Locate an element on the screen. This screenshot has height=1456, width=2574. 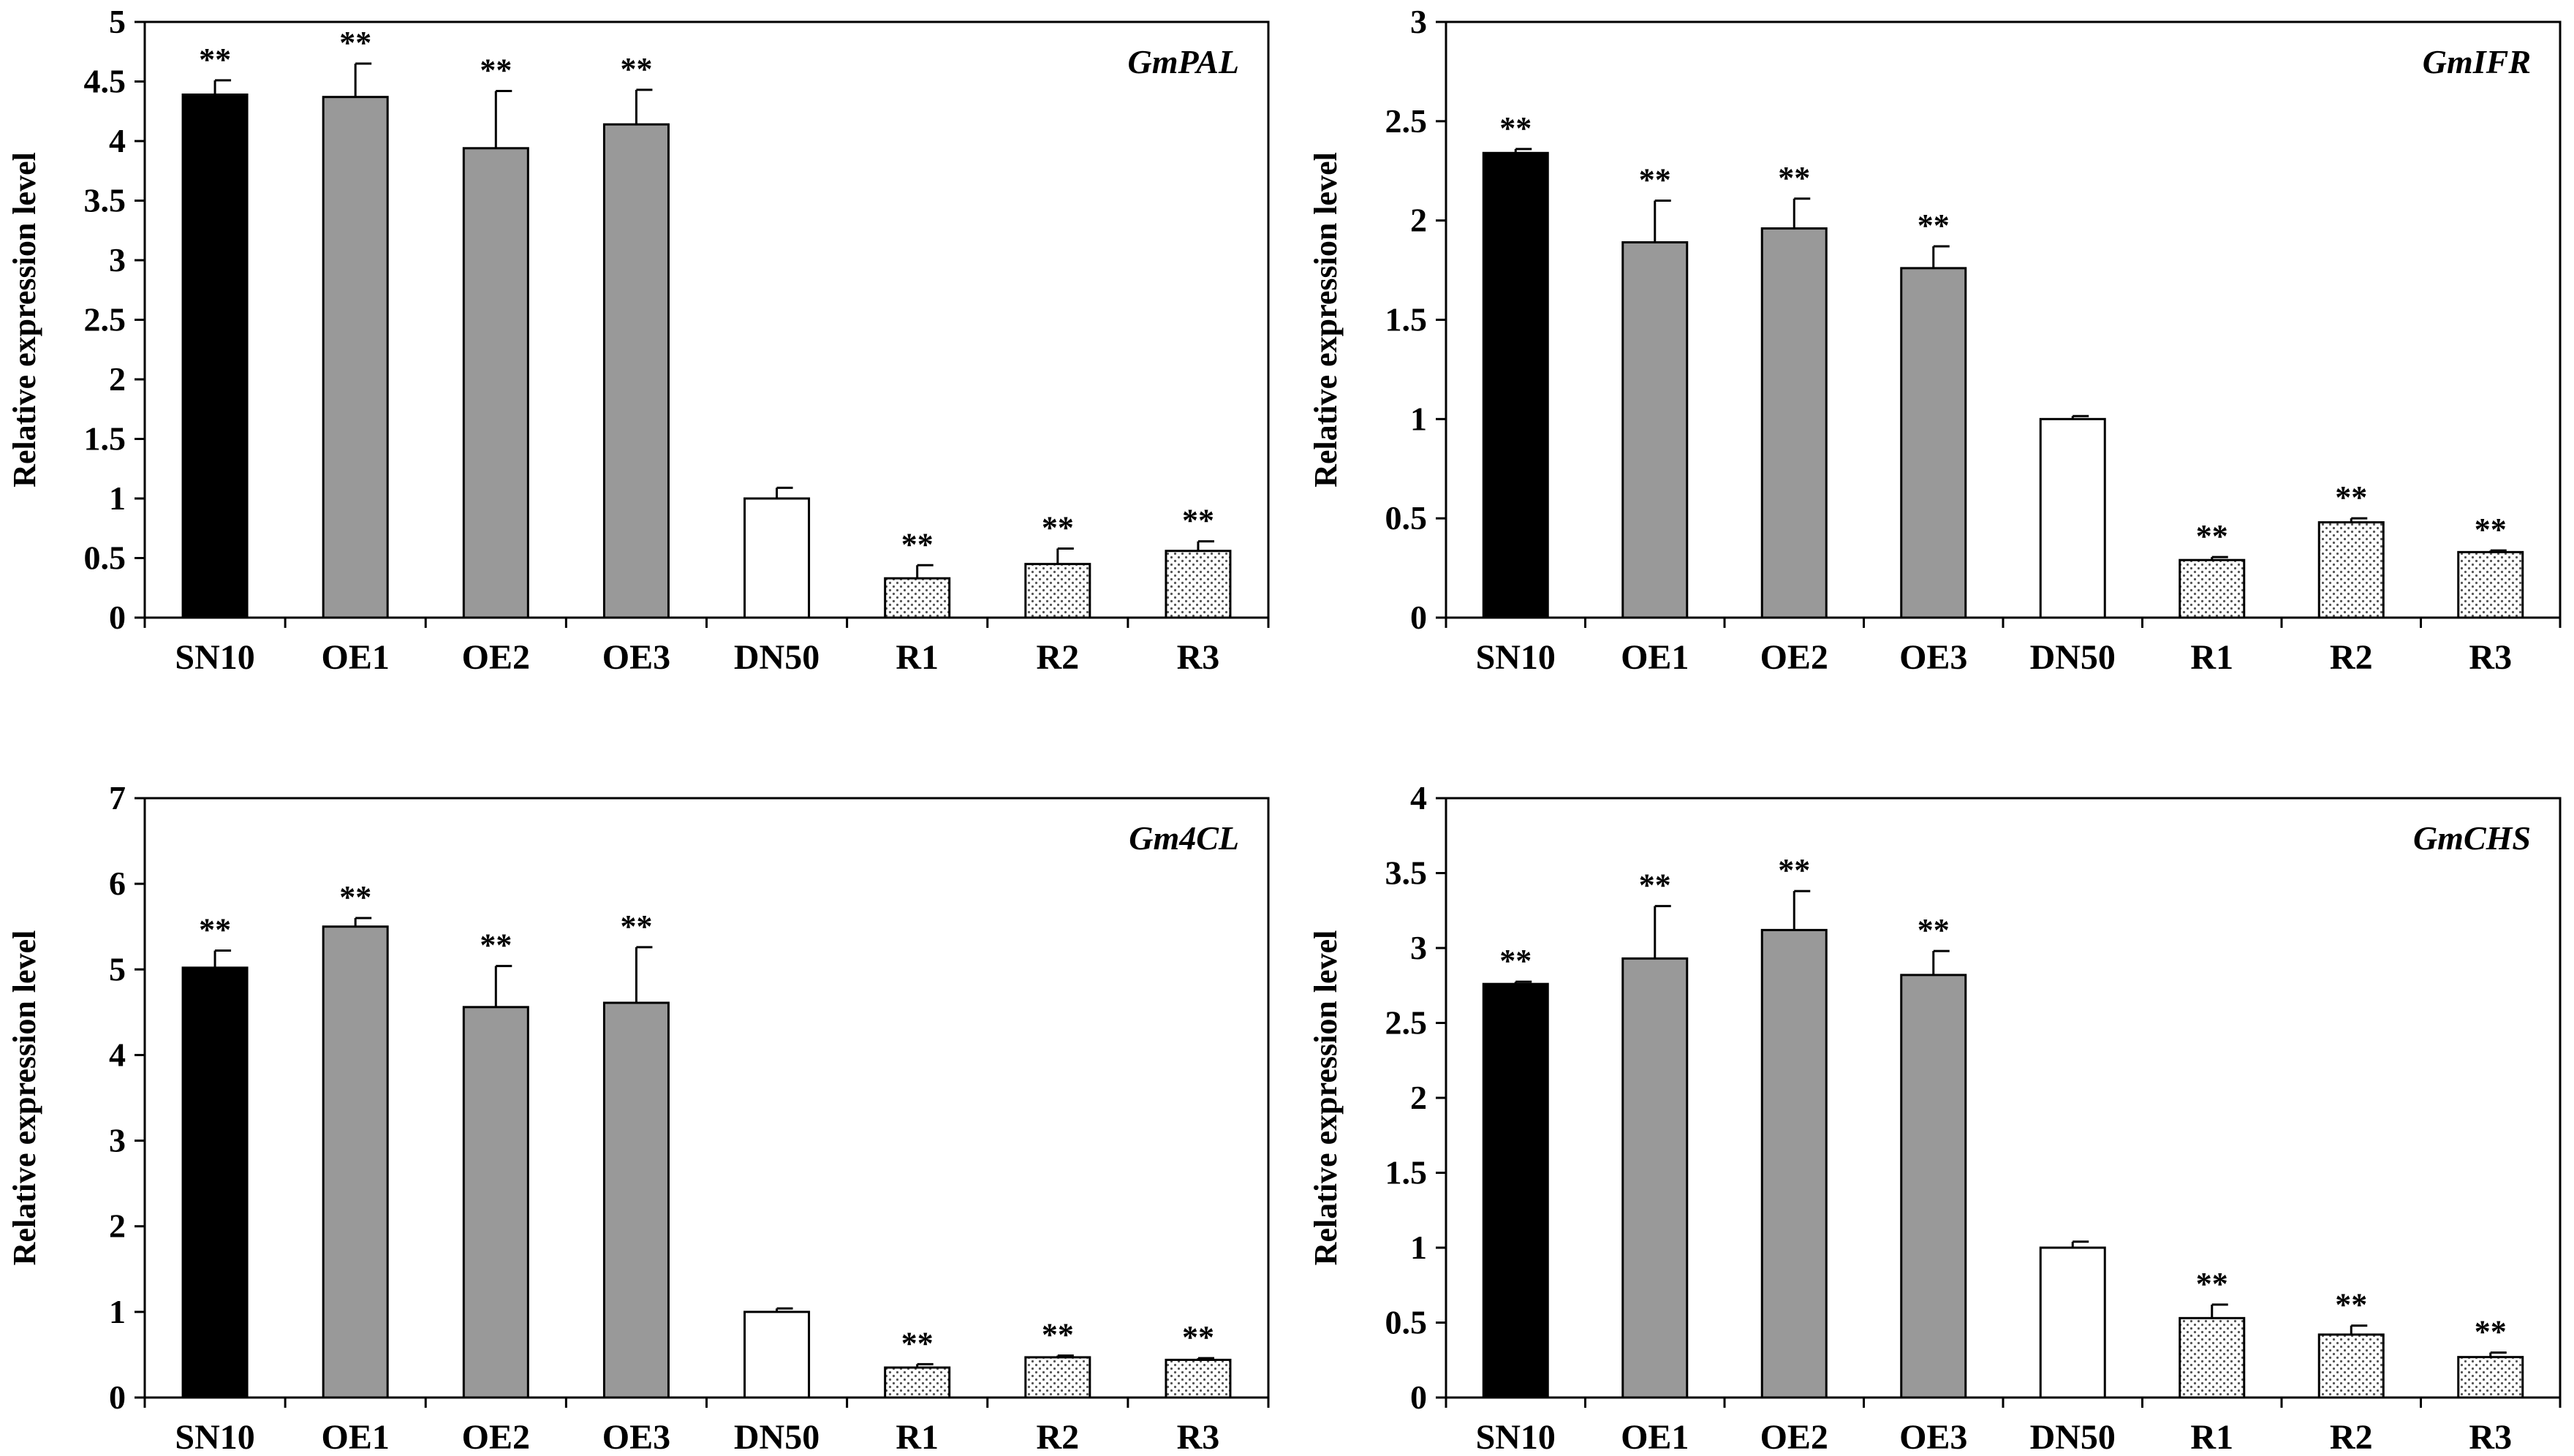
chart-title: Gm4CL is located at coordinates (1184, 838).